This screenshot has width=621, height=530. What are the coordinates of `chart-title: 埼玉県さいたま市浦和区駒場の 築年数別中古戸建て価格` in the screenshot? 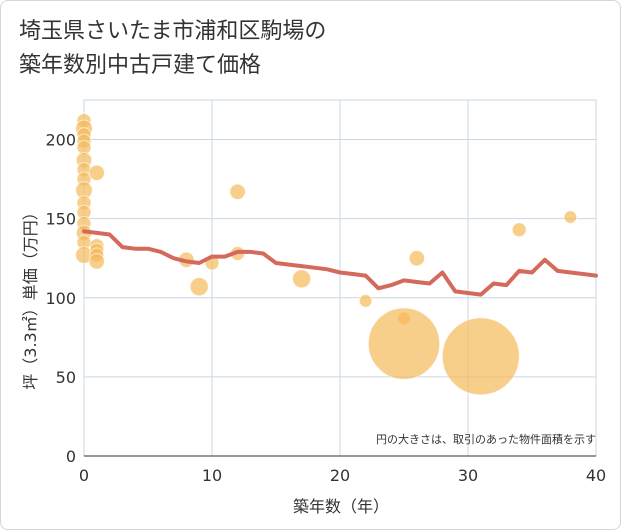 It's located at (172, 49).